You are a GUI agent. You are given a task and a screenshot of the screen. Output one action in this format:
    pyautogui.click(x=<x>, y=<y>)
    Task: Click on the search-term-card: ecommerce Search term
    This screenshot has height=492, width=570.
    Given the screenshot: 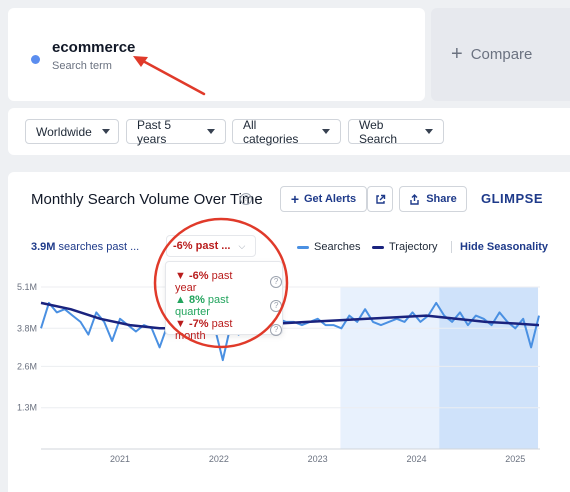 What is the action you would take?
    pyautogui.click(x=216, y=54)
    